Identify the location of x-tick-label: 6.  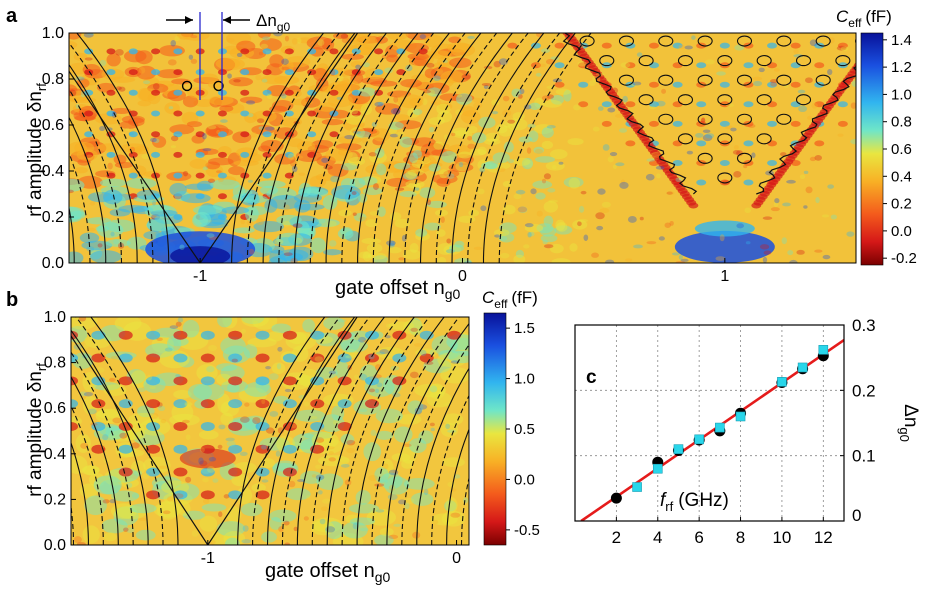
(698, 537).